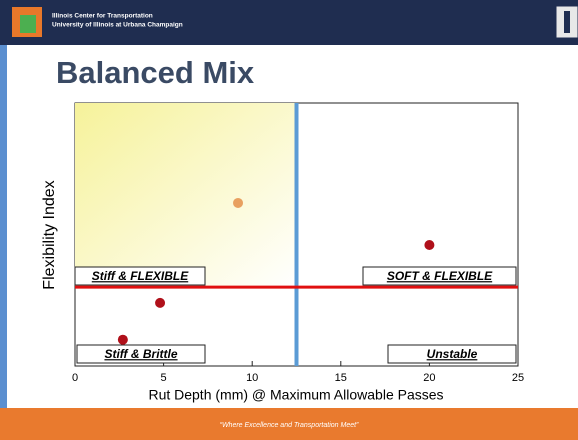  Describe the element at coordinates (164, 378) in the screenshot. I see `x-tick-label: 5` at that location.